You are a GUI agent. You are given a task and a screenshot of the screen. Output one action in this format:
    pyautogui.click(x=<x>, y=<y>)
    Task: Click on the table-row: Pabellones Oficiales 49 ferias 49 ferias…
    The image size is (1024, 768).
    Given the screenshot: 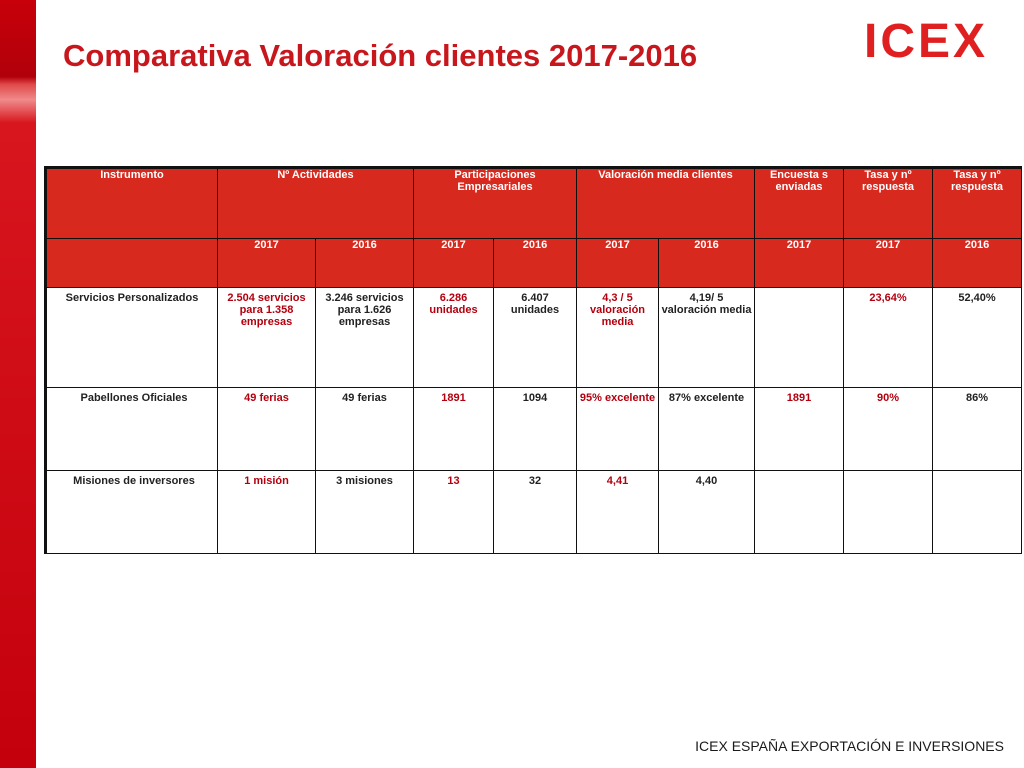 What is the action you would take?
    pyautogui.click(x=533, y=429)
    